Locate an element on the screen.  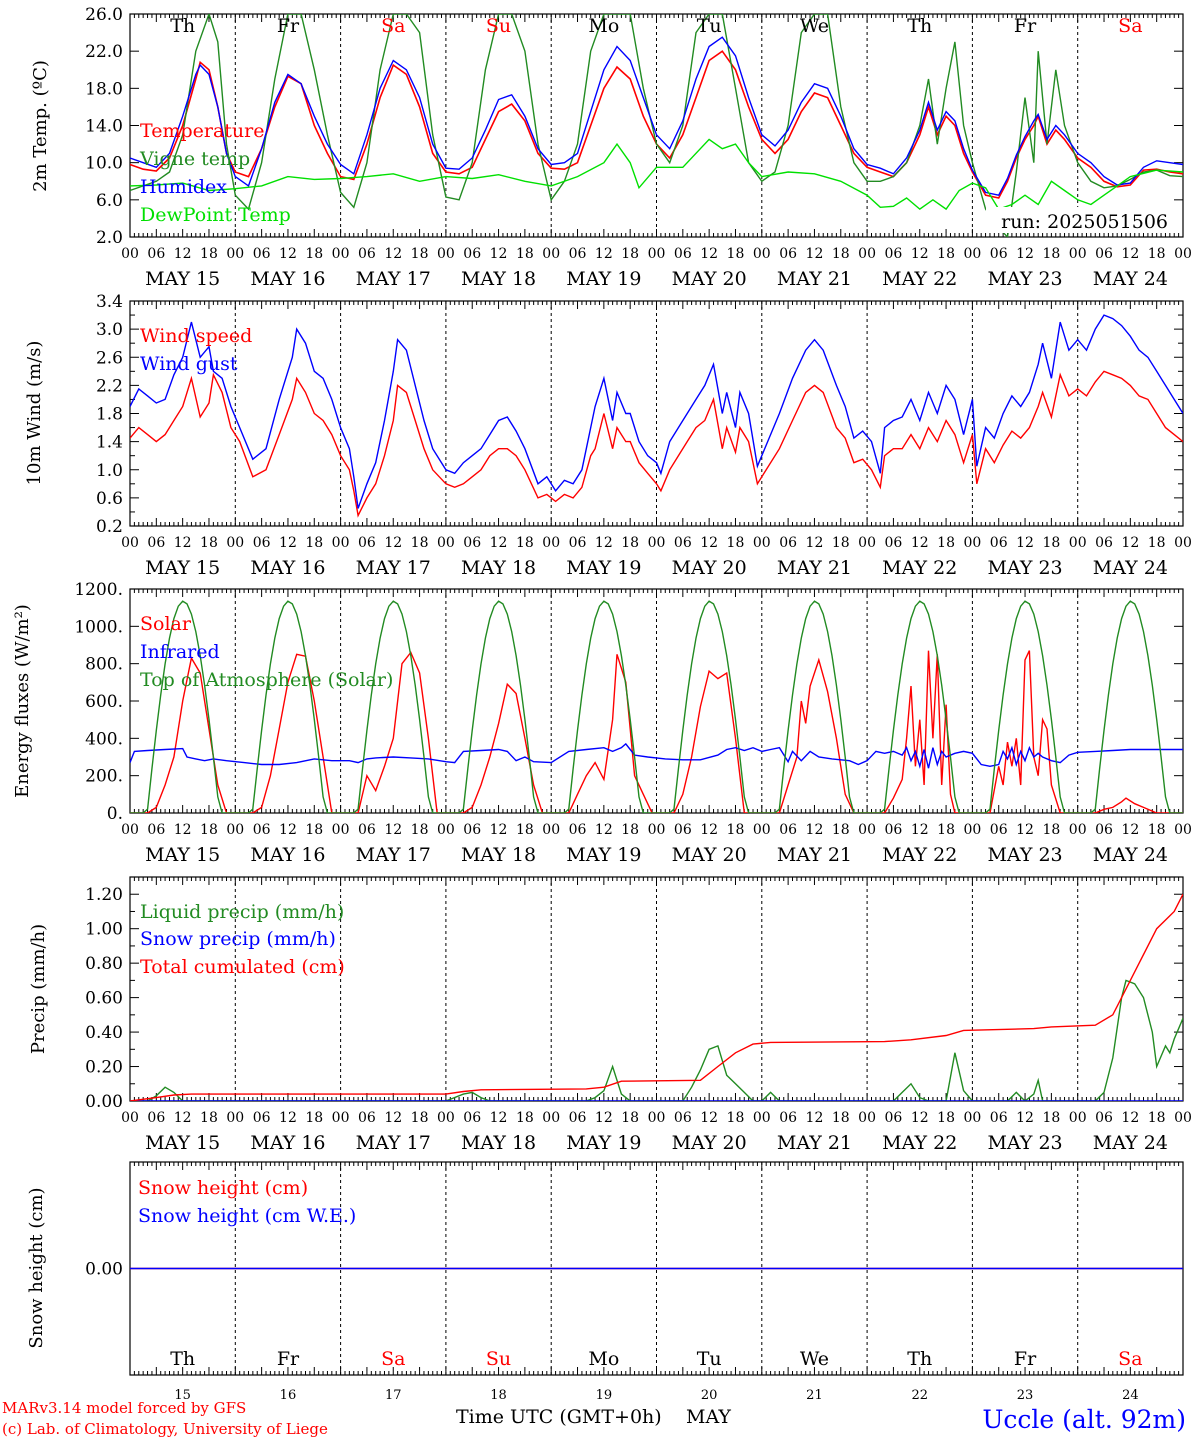
legend-entry: Wind speed is located at coordinates (196, 336).